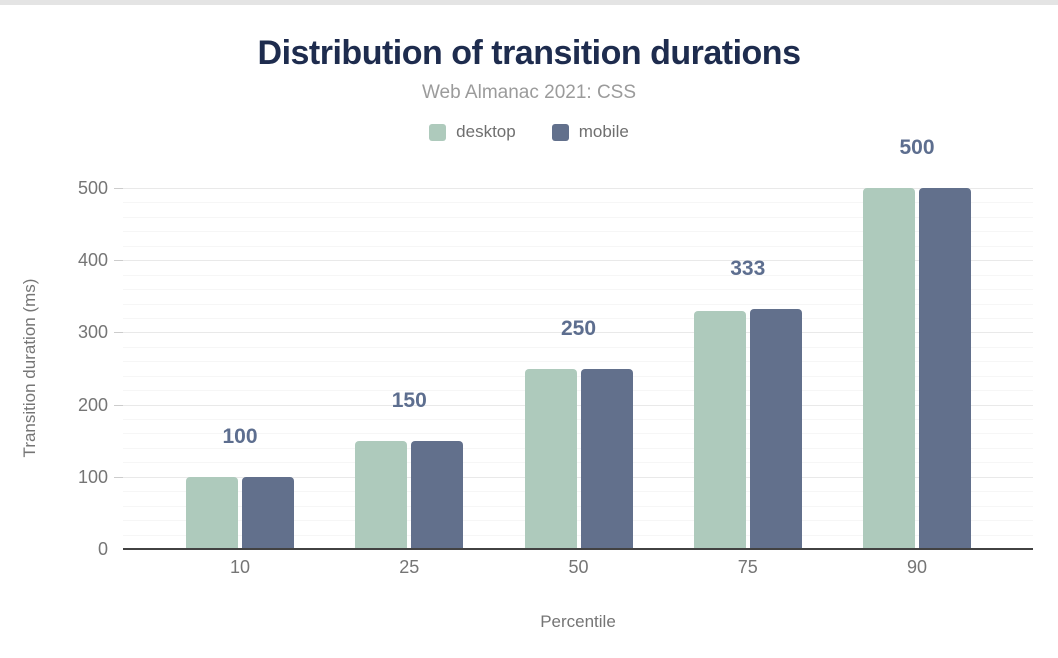  I want to click on chart-subtitle: Web Almanac 2021: CSS, so click(529, 92).